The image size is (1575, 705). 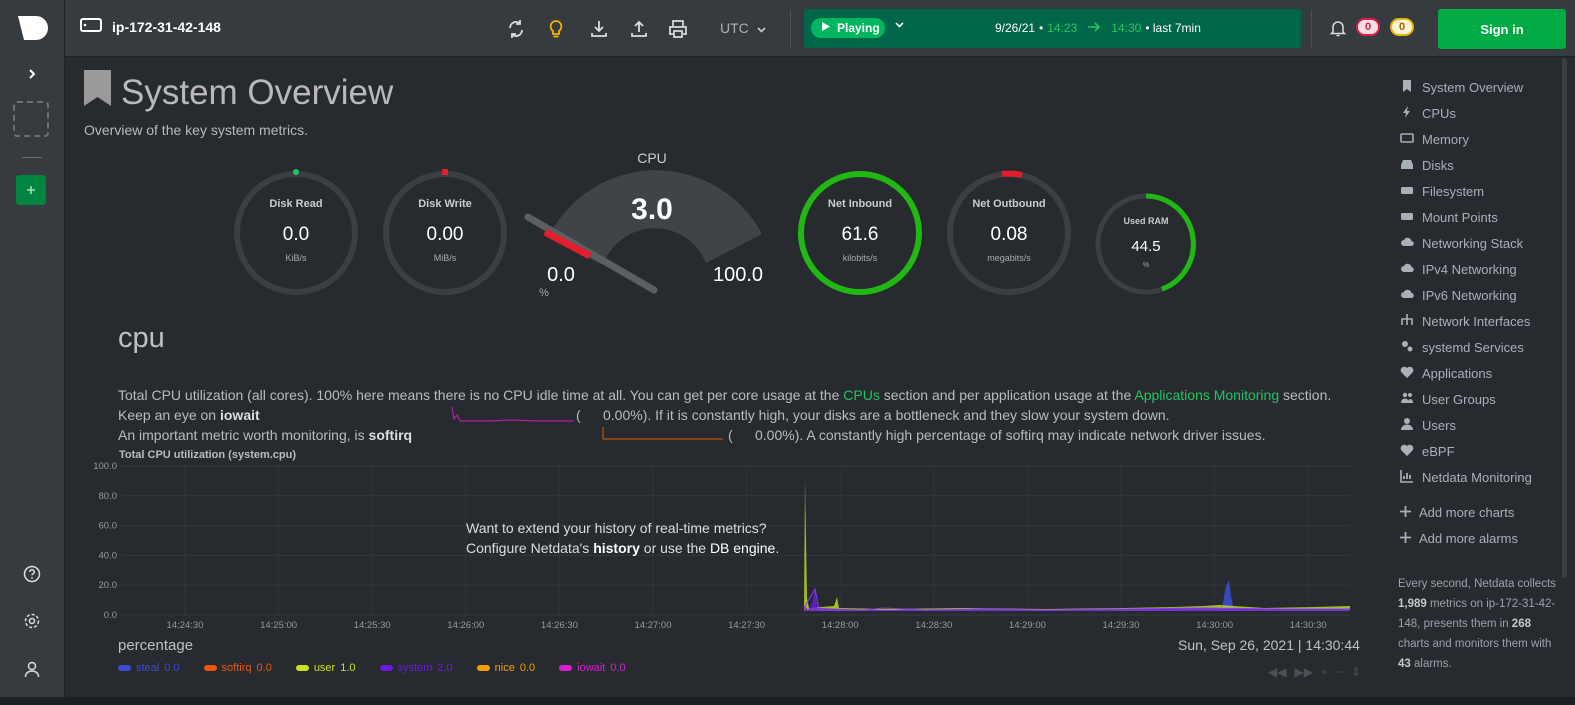 I want to click on timezone-select: UTC, so click(x=743, y=28).